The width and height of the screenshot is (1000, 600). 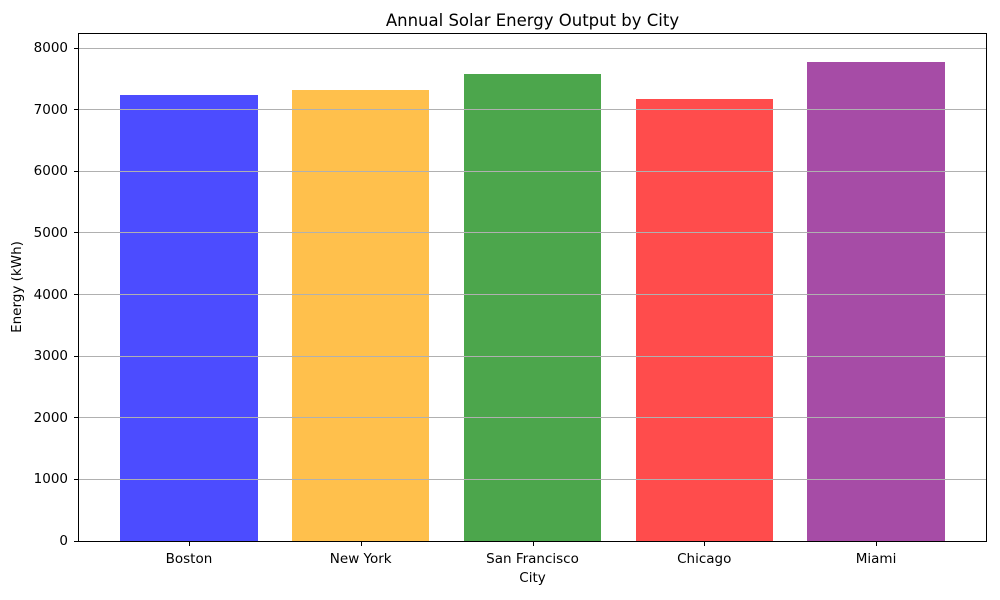 What do you see at coordinates (532, 559) in the screenshot?
I see `x-tick-label: San Francisco` at bounding box center [532, 559].